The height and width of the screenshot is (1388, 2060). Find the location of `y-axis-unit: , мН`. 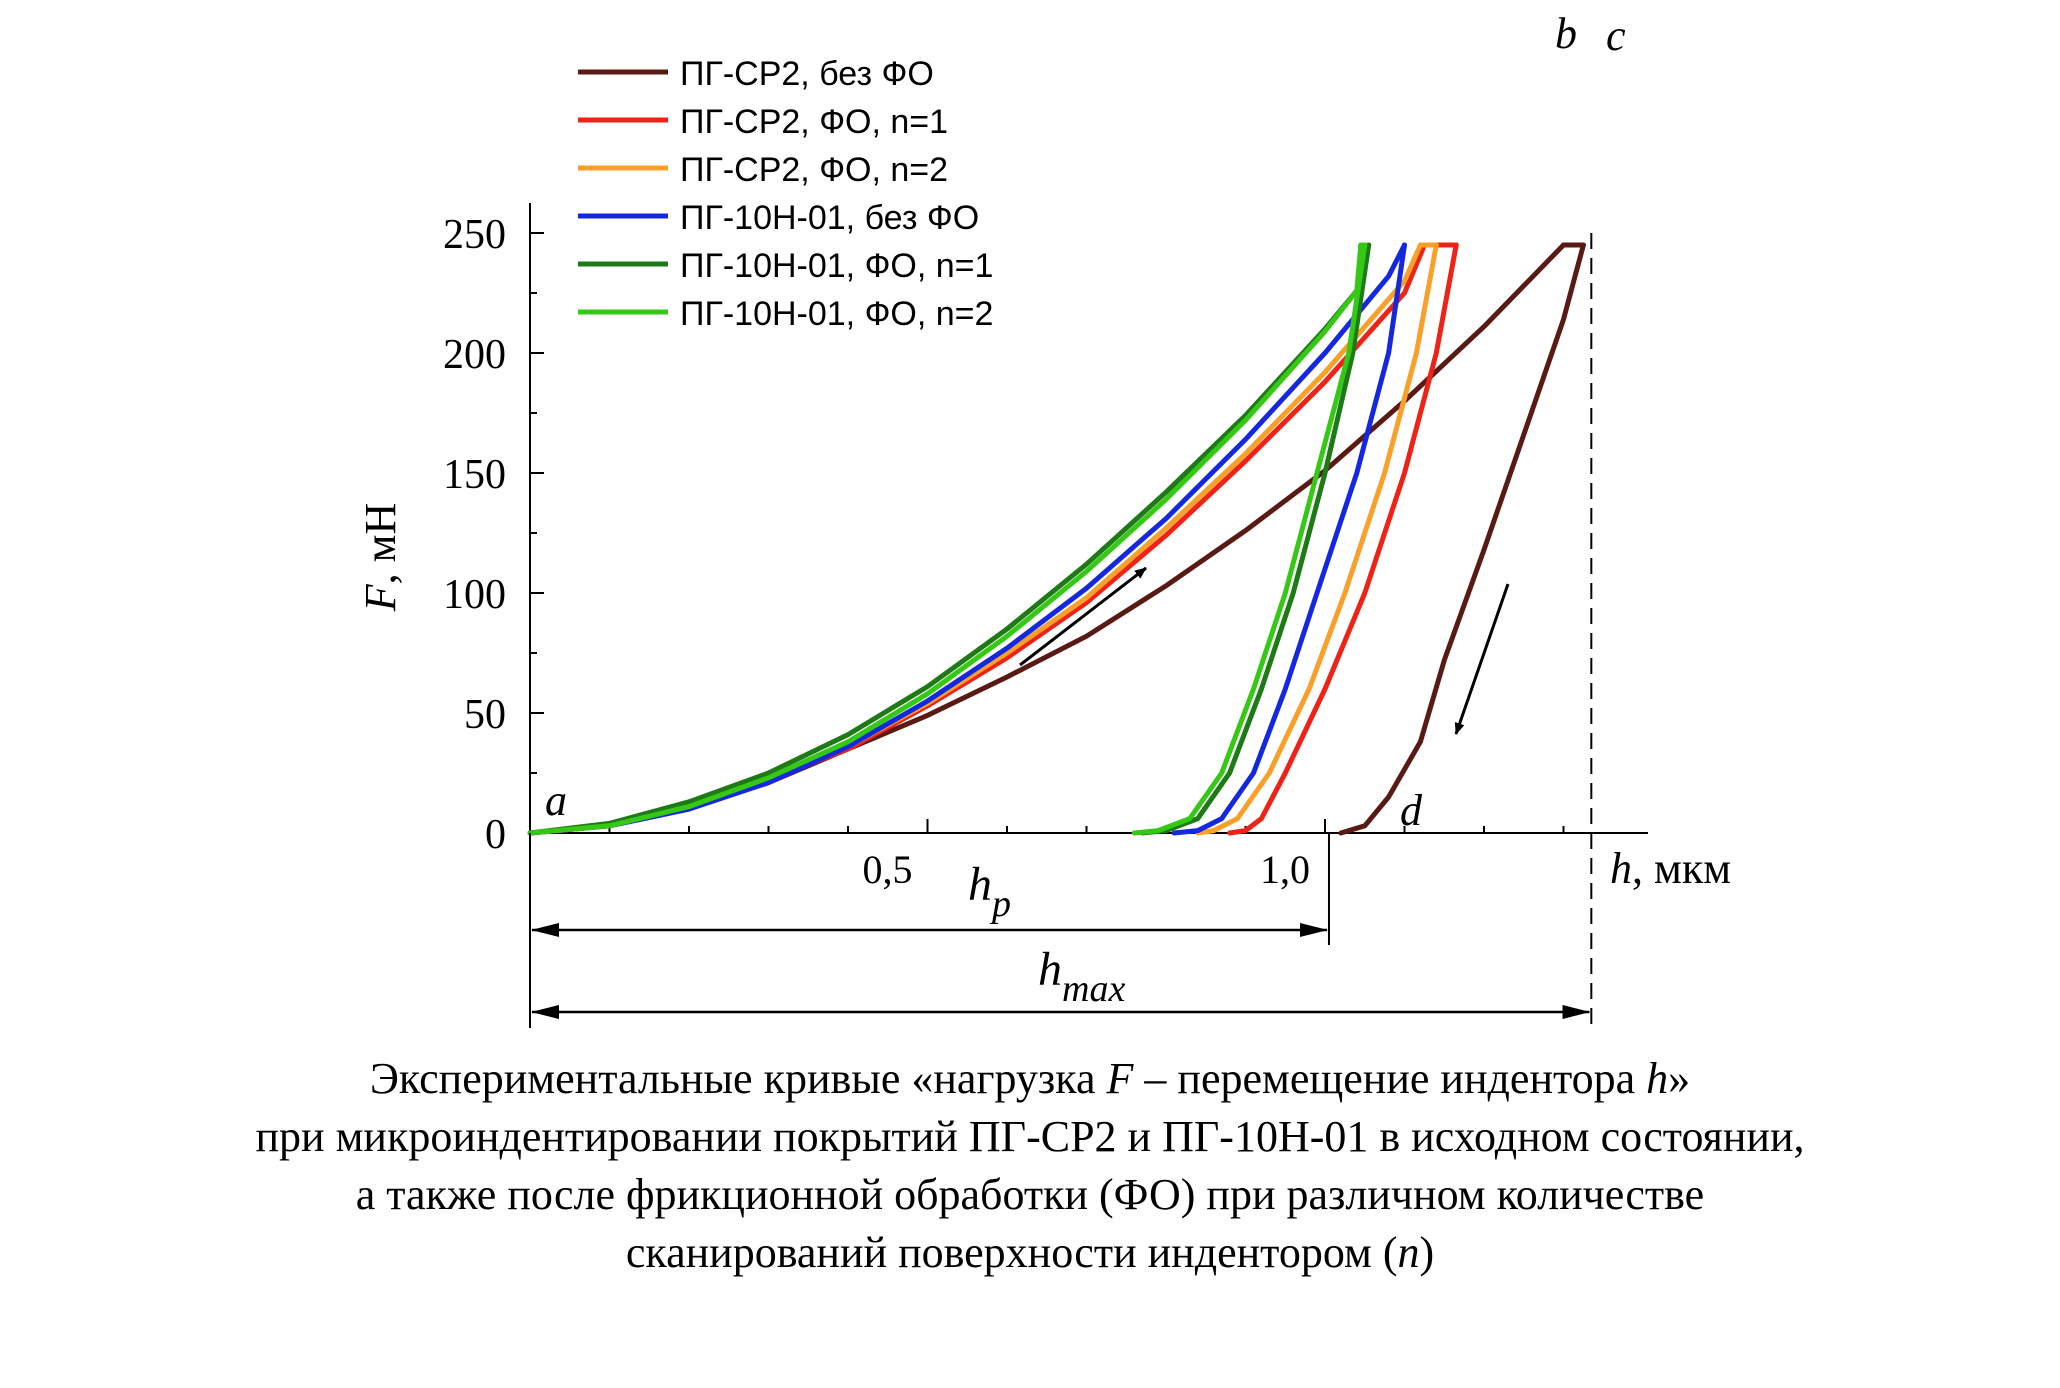

y-axis-unit: , мН is located at coordinates (380, 544).